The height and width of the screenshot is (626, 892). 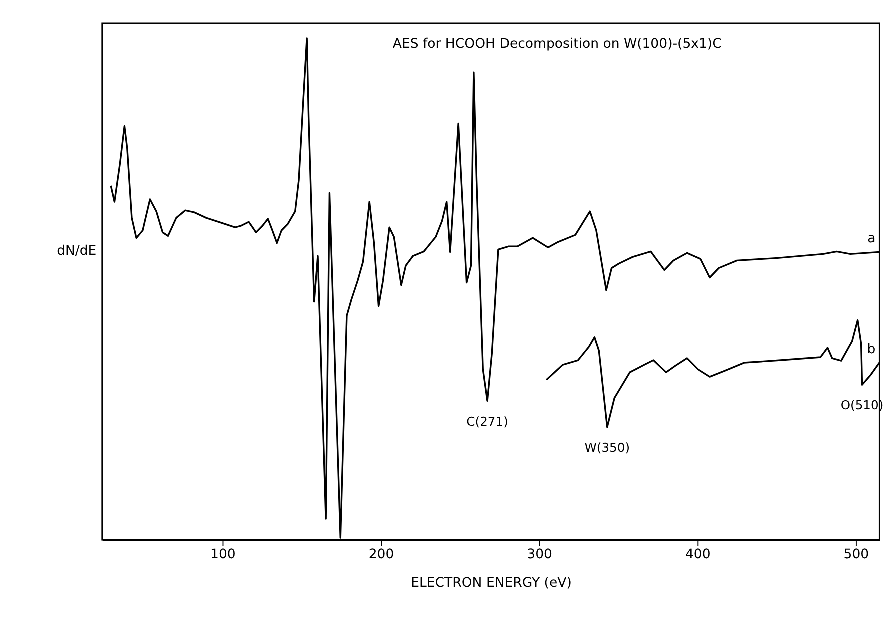 What do you see at coordinates (487, 421) in the screenshot?
I see `annotation: C(271)` at bounding box center [487, 421].